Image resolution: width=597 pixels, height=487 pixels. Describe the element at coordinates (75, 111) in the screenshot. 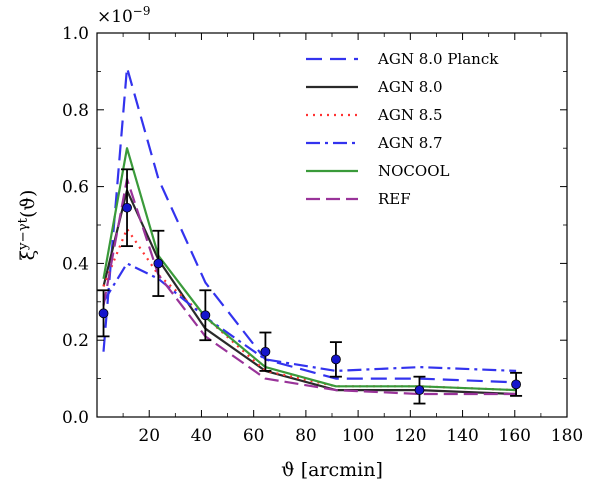

I see `y-tick-label: 0.8` at that location.